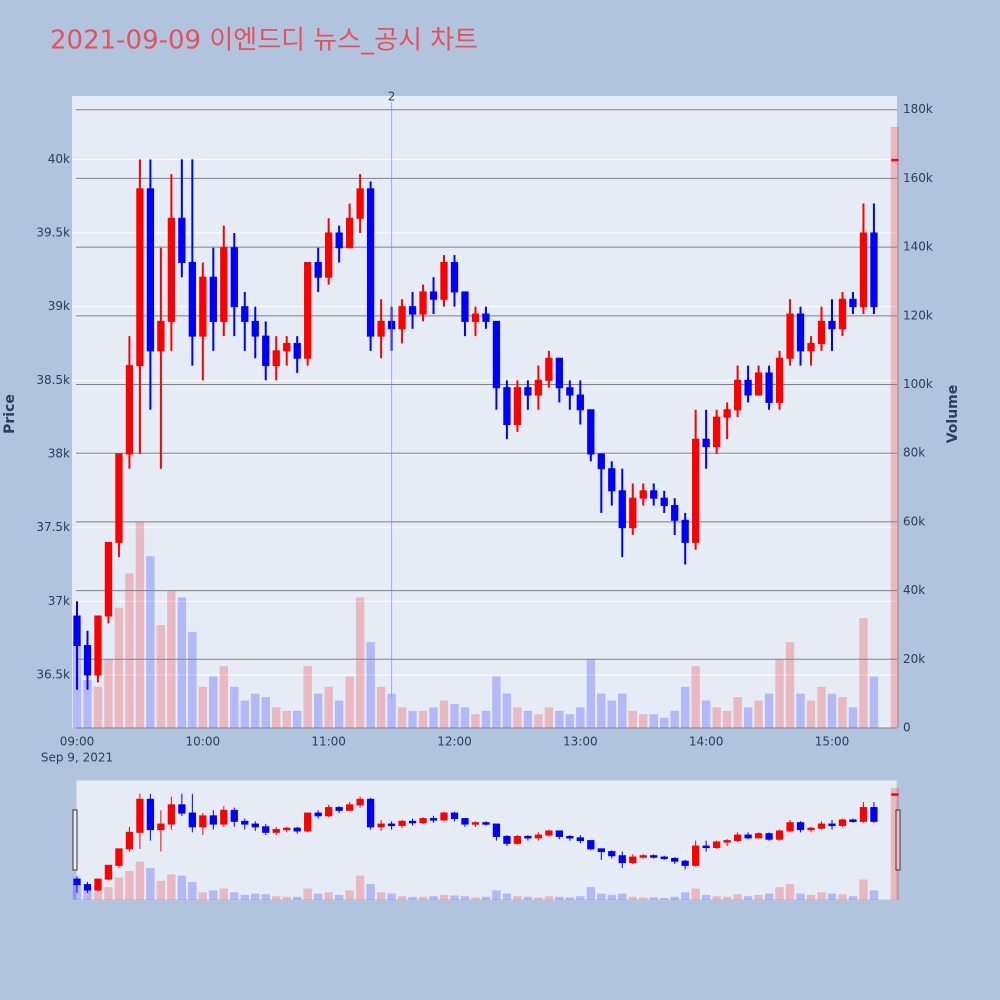 This screenshot has width=1000, height=1000. Describe the element at coordinates (53, 674) in the screenshot. I see `y-tick-label: 36.5k` at that location.